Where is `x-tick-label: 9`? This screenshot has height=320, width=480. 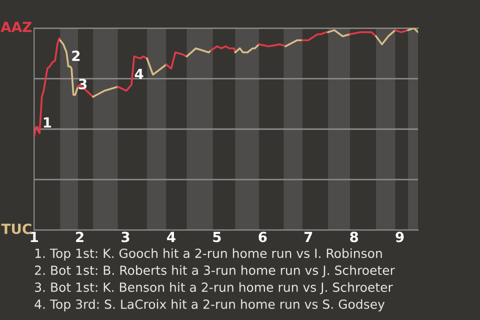
x-tick-label: 9 is located at coordinates (400, 237).